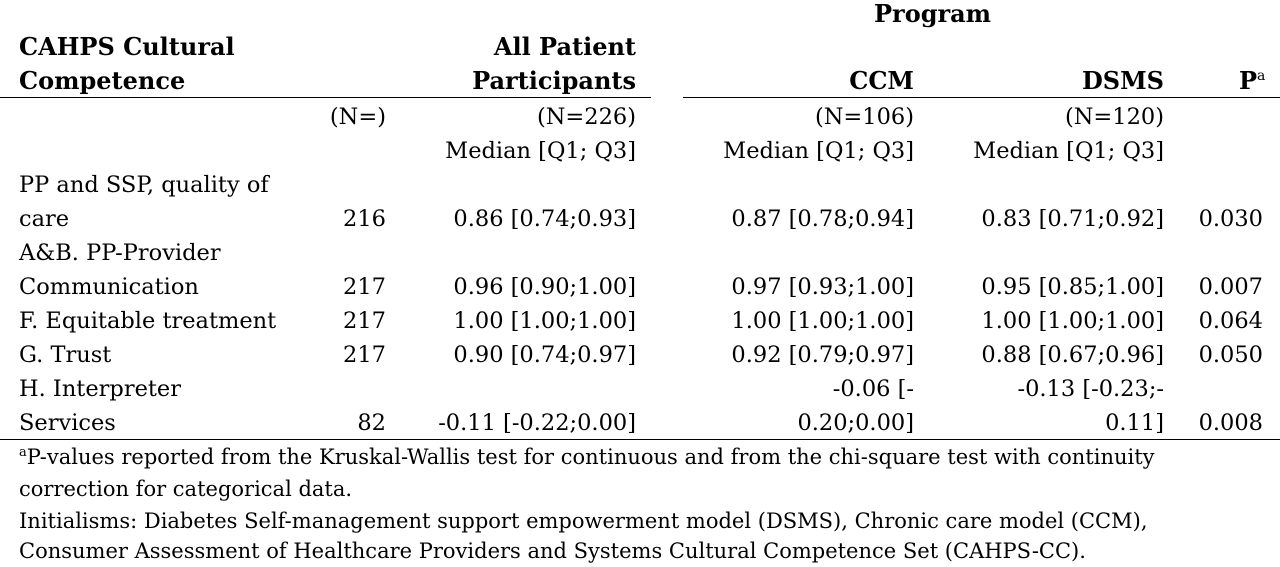 The width and height of the screenshot is (1280, 567). What do you see at coordinates (864, 117) in the screenshot?
I see `subheader-n-ccm: (N=106)` at bounding box center [864, 117].